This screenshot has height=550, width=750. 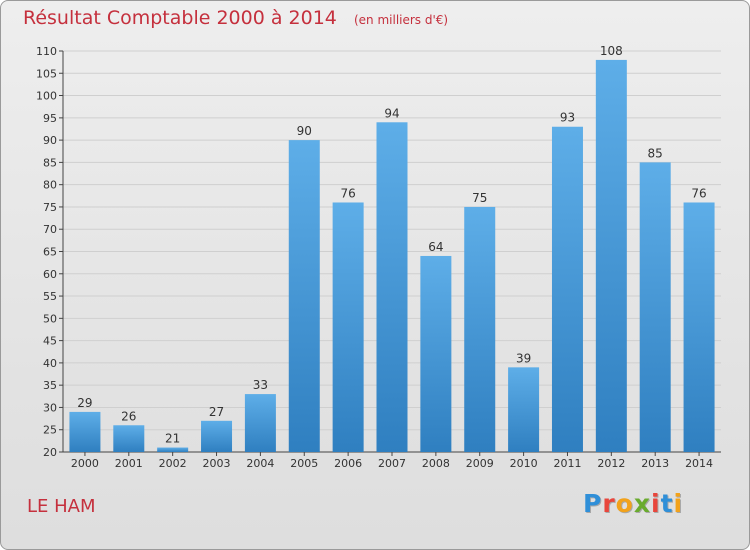 I want to click on data-label: 33, so click(x=260, y=385).